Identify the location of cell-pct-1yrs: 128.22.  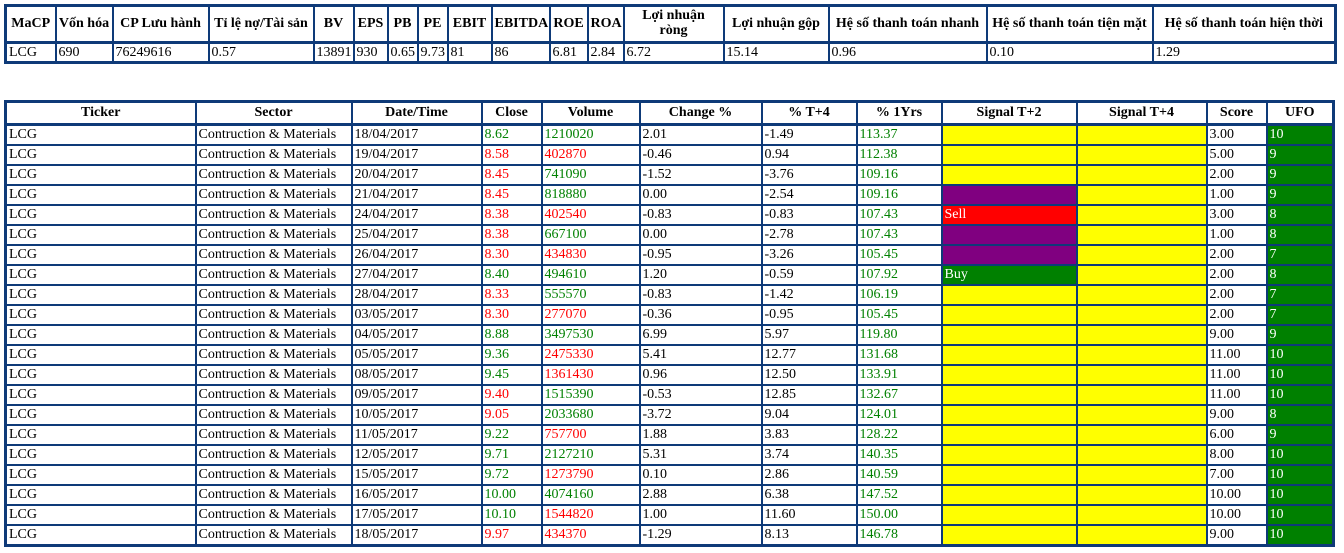
(899, 435).